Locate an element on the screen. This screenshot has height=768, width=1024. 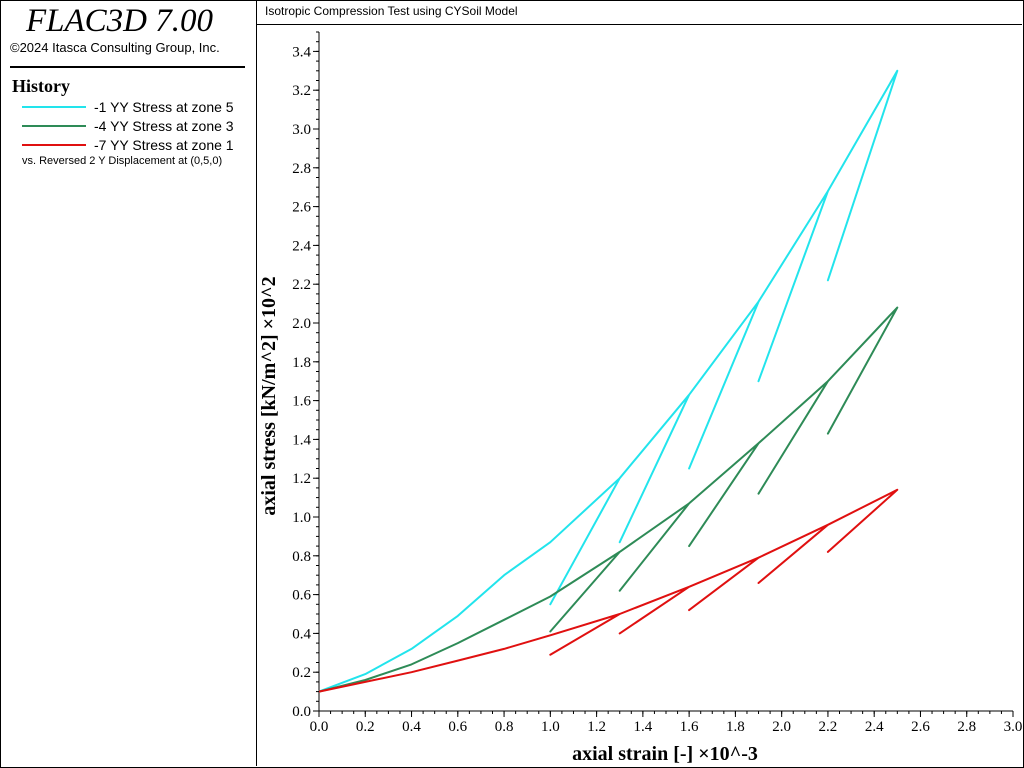
y-tick-label: 0.8 is located at coordinates (301, 557).